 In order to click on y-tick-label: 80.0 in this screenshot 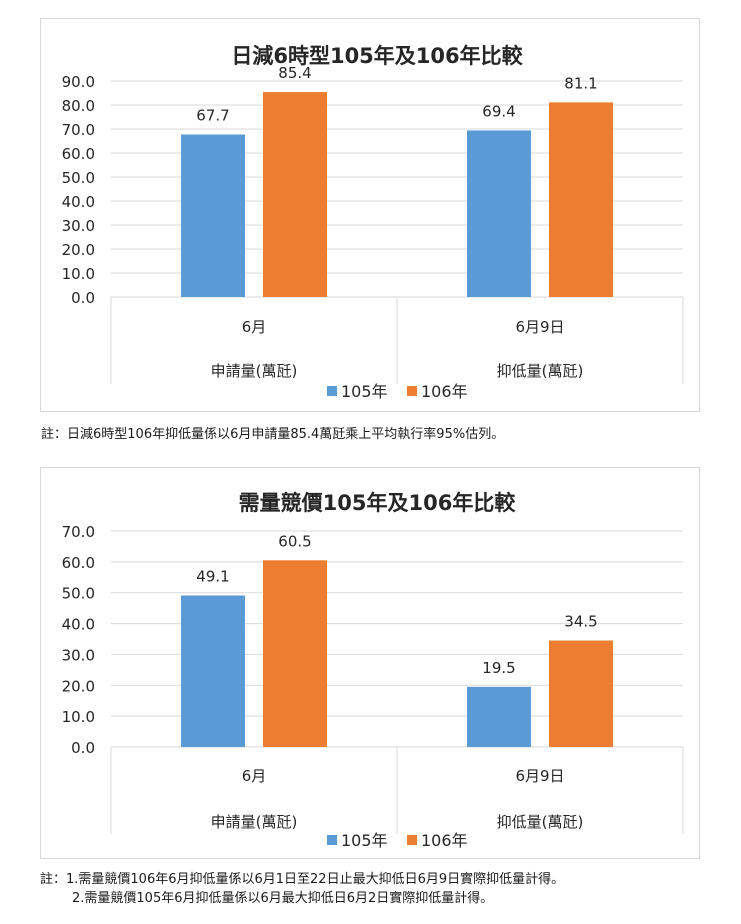, I will do `click(78, 106)`.